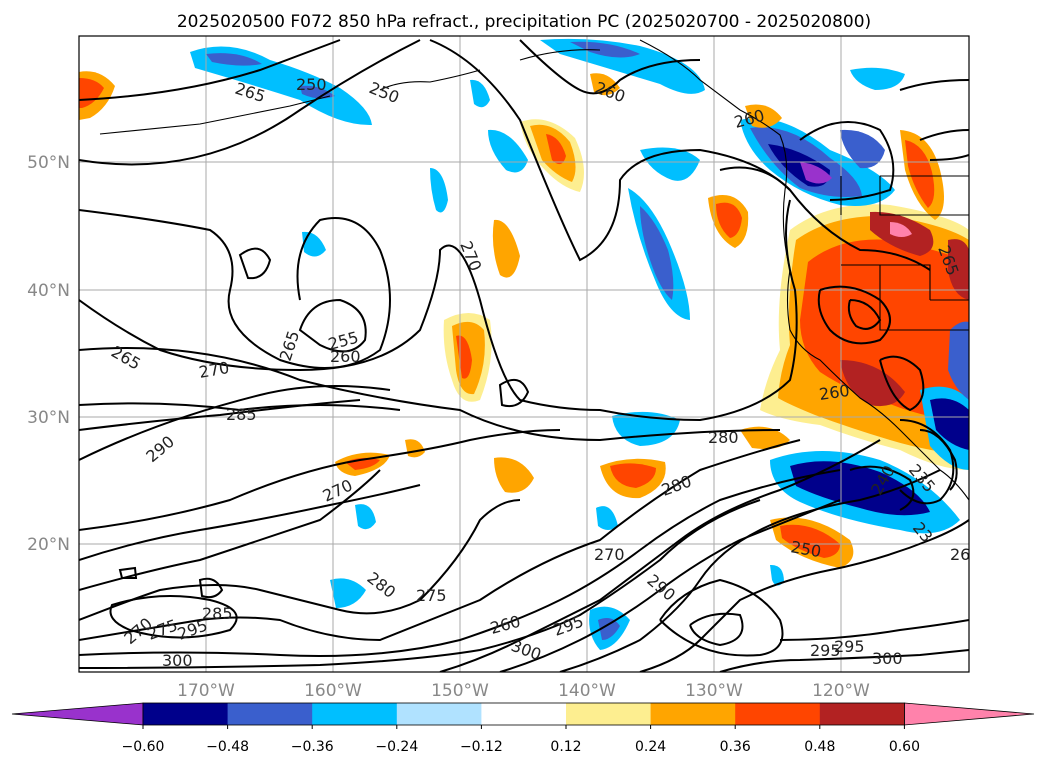 This screenshot has height=765, width=1047. What do you see at coordinates (333, 691) in the screenshot?
I see `lon-label: 160°W` at bounding box center [333, 691].